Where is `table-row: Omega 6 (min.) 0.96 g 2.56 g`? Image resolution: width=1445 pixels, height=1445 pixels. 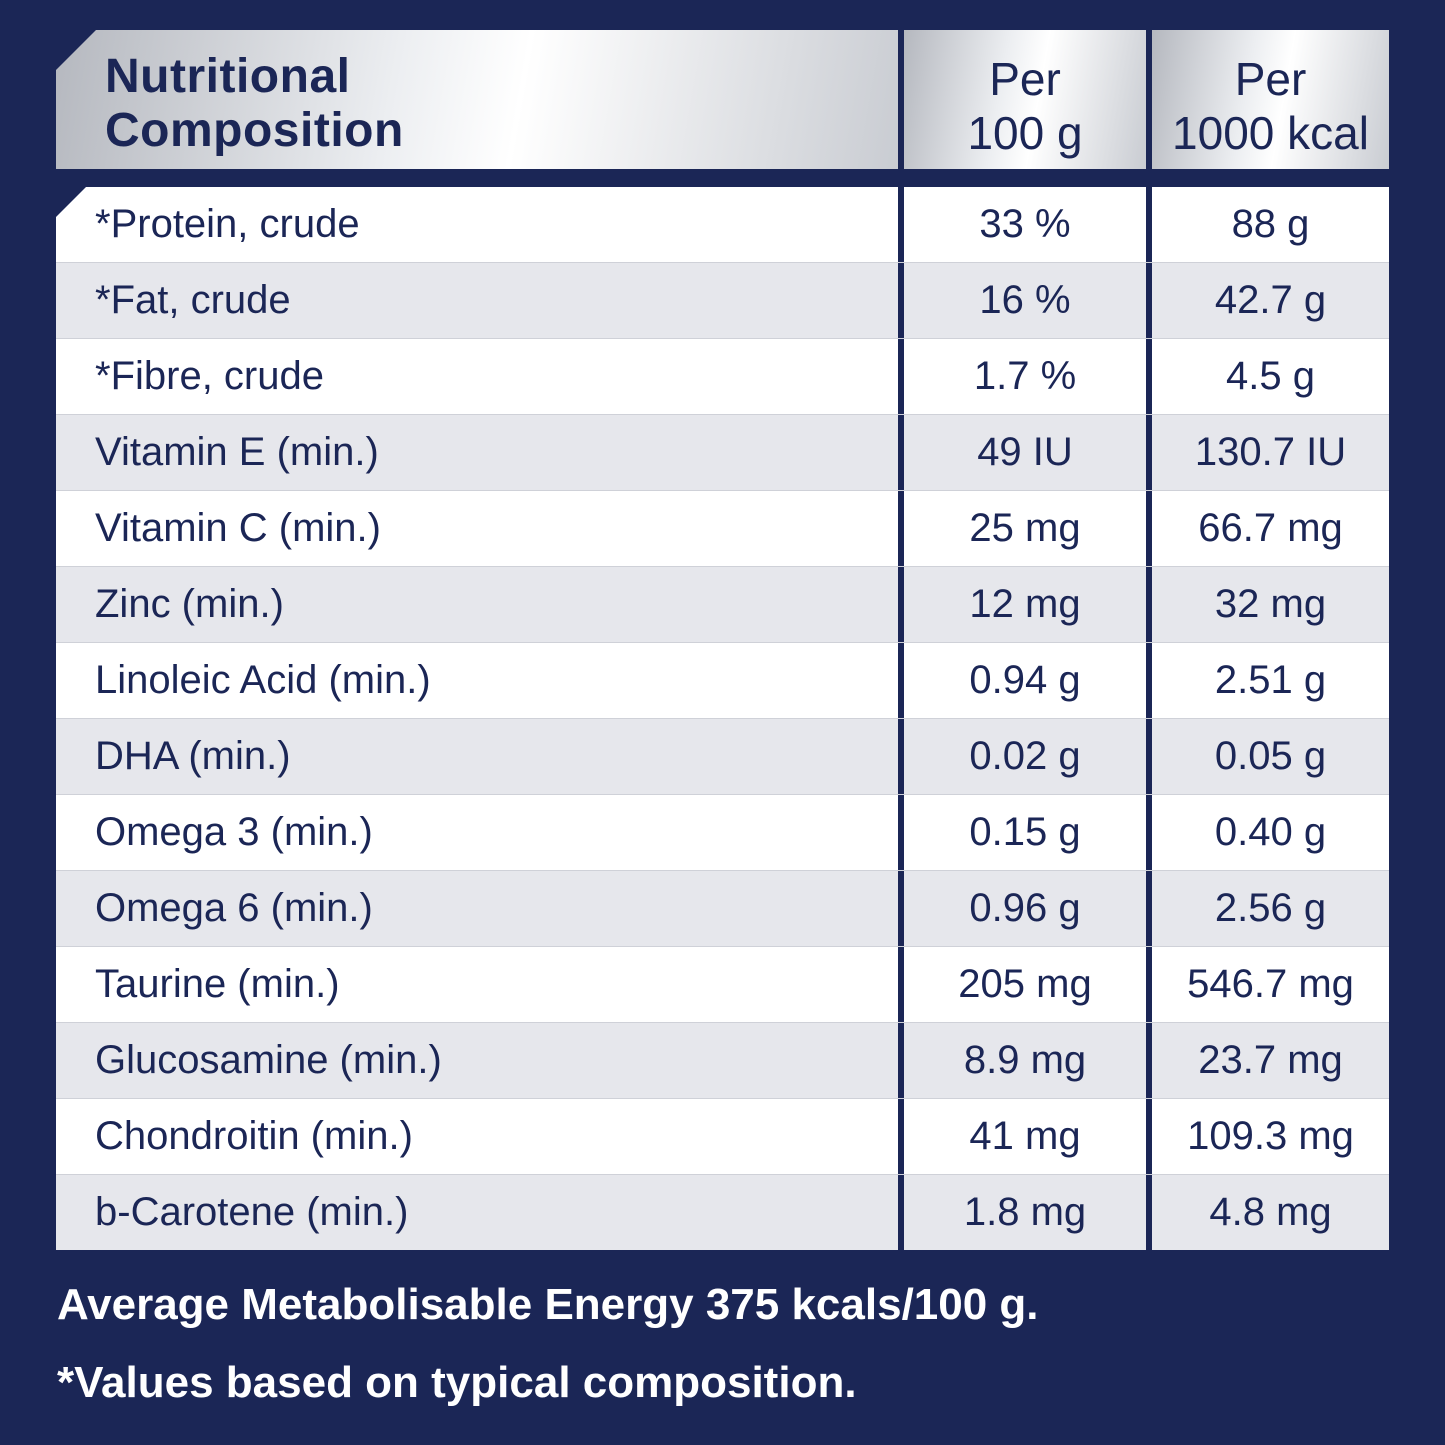 table-row: Omega 6 (min.) 0.96 g 2.56 g is located at coordinates (722, 909).